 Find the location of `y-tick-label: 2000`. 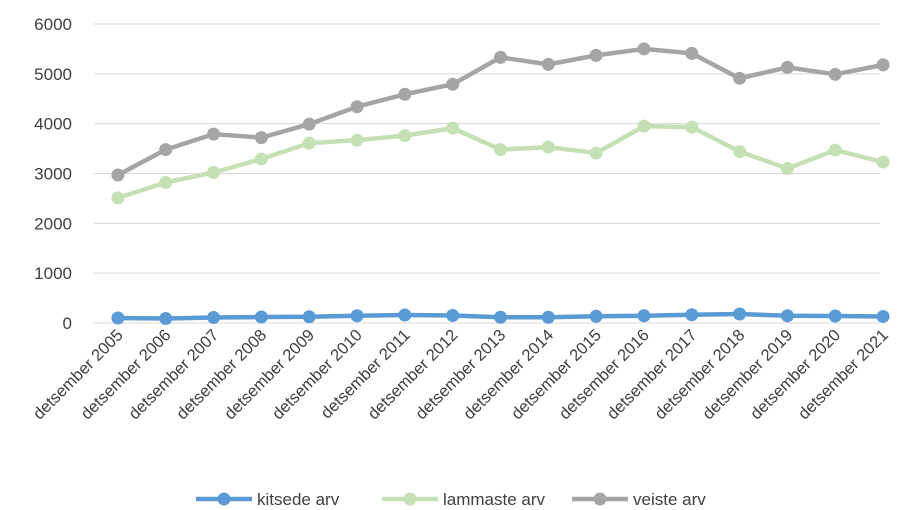

y-tick-label: 2000 is located at coordinates (53, 223).